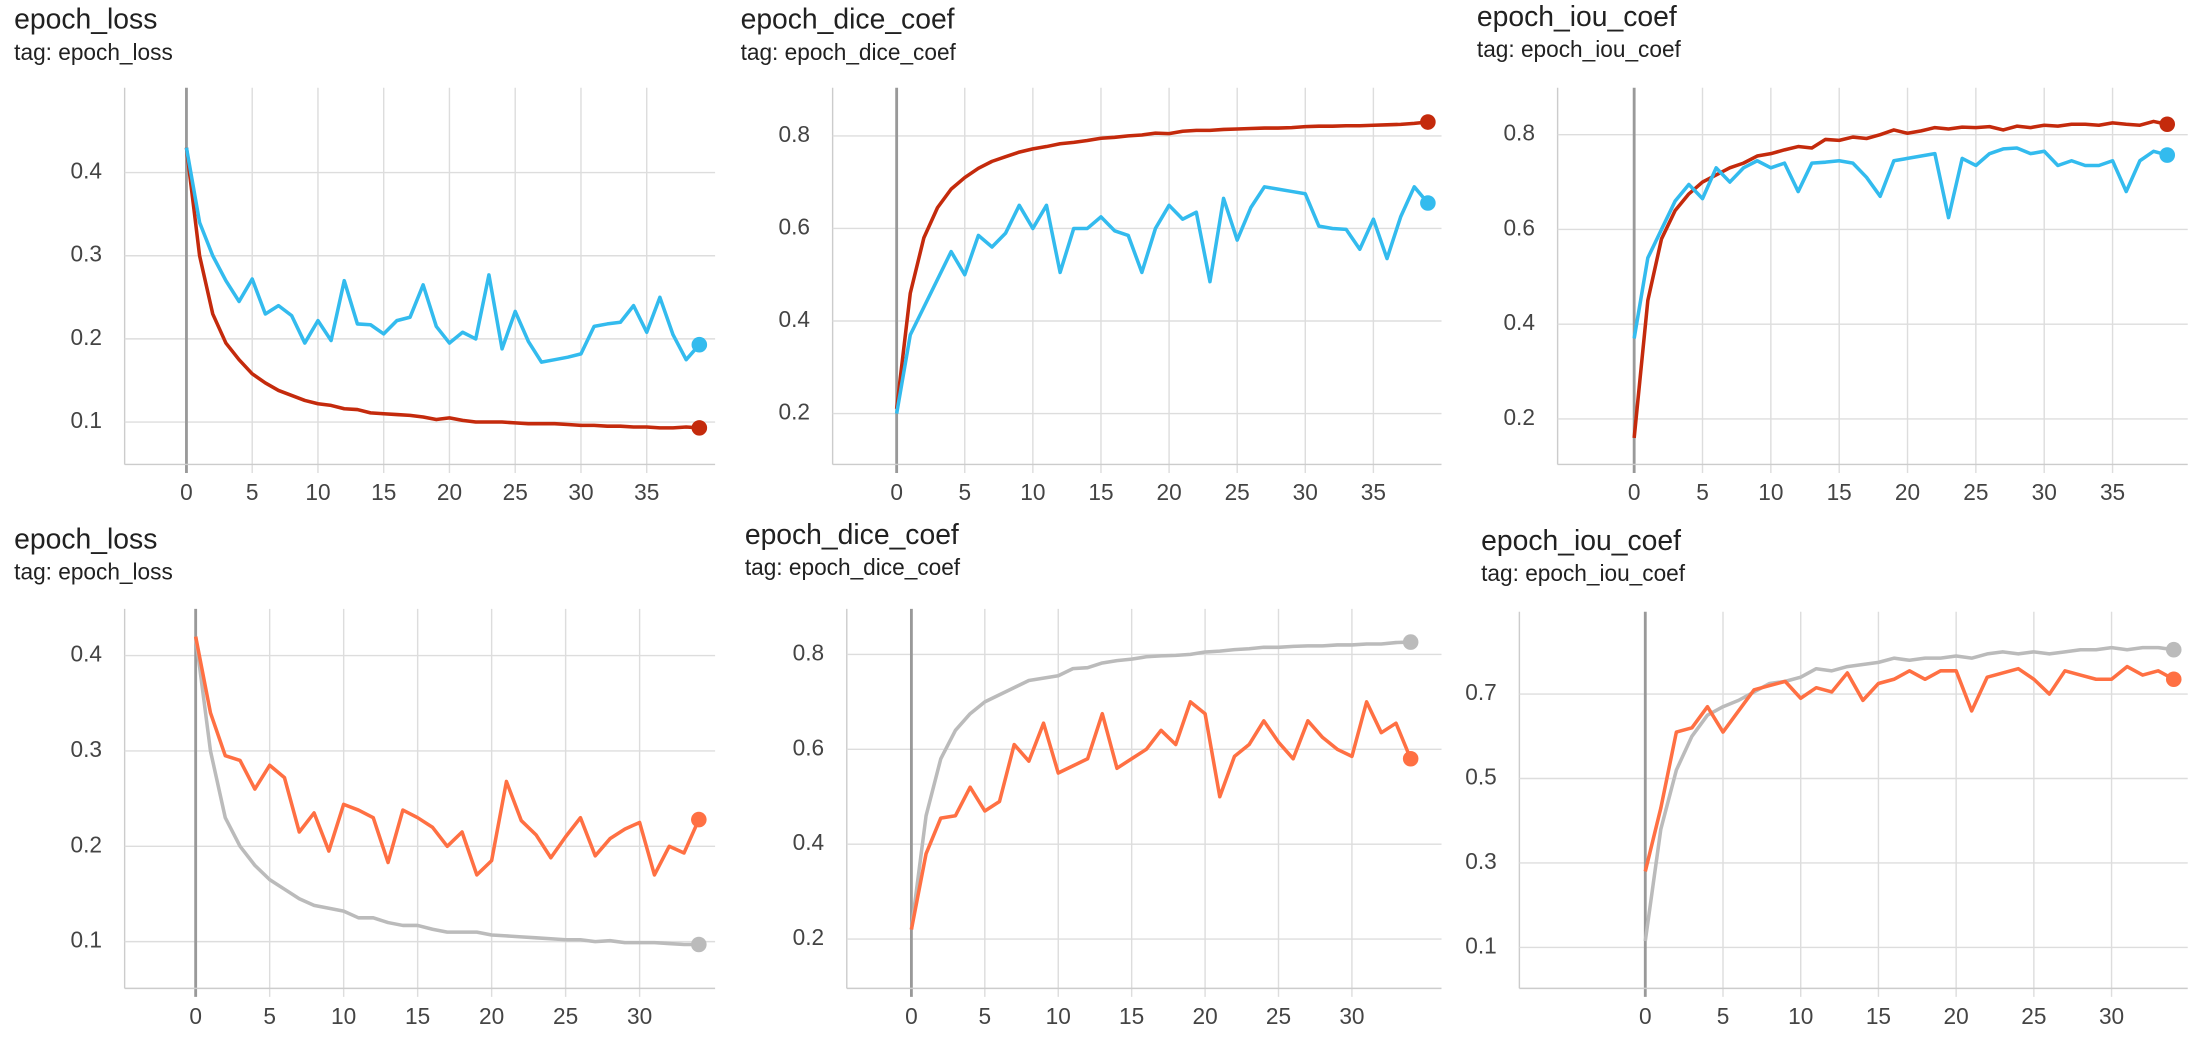  What do you see at coordinates (848, 19) in the screenshot?
I see `chart-title: epoch_dice_coef` at bounding box center [848, 19].